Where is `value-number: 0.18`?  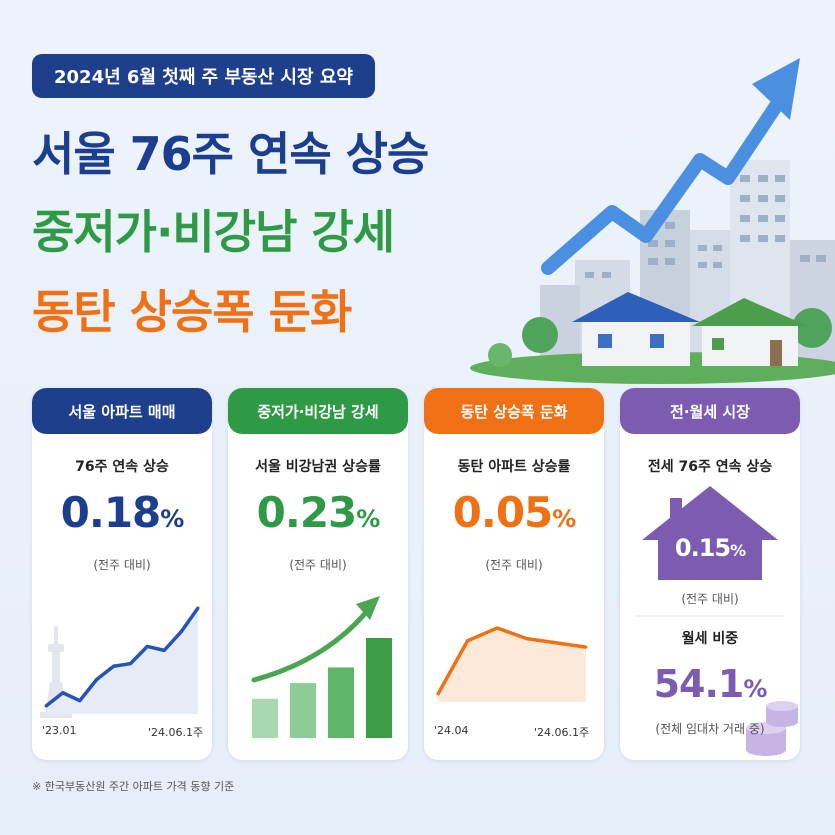 value-number: 0.18 is located at coordinates (111, 512).